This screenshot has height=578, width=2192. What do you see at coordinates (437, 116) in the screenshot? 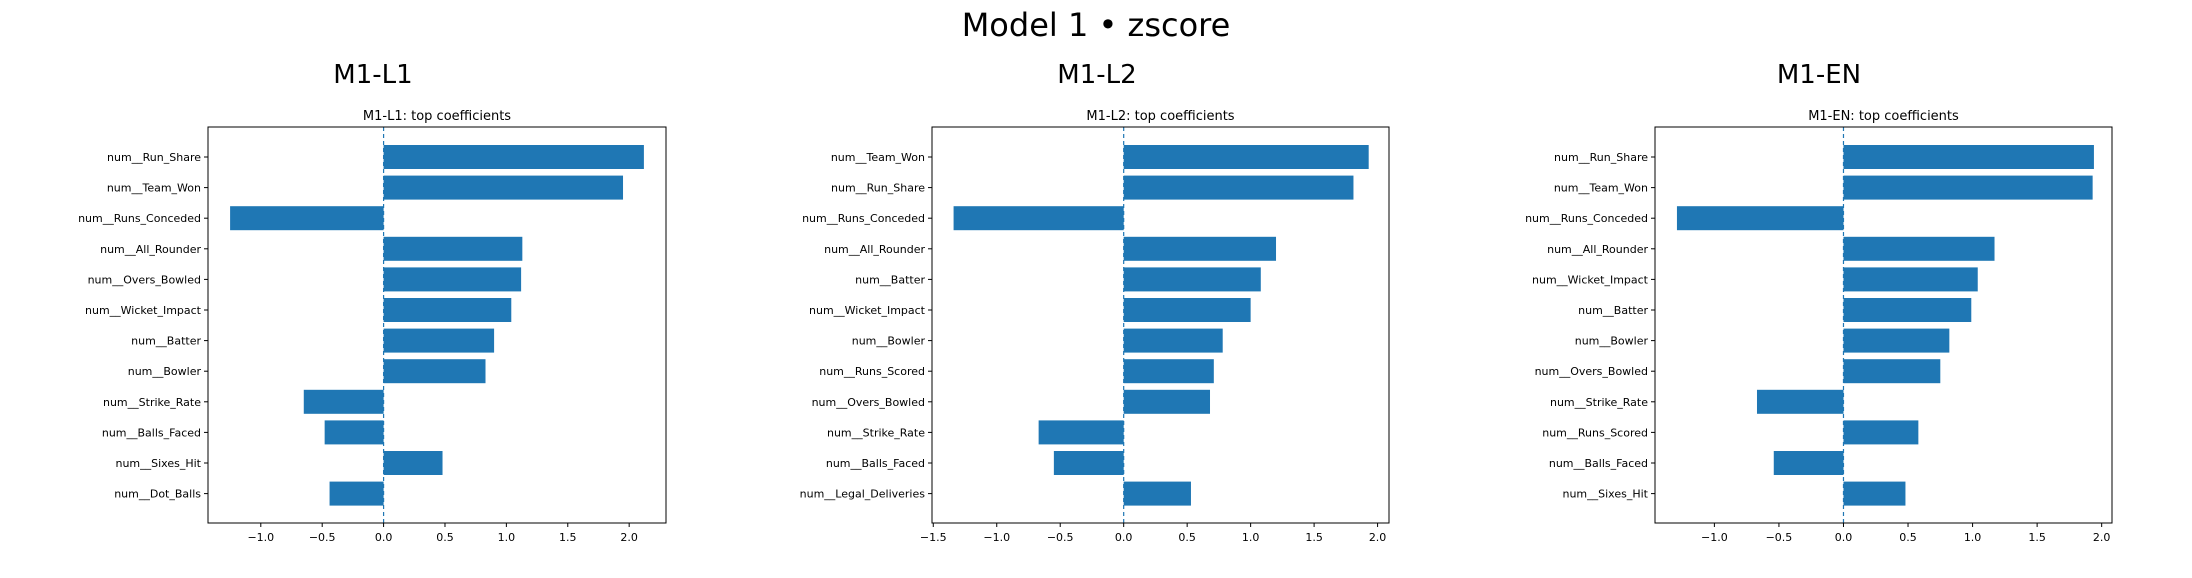
I see `chart-title: M1-L1: top coefficients` at bounding box center [437, 116].